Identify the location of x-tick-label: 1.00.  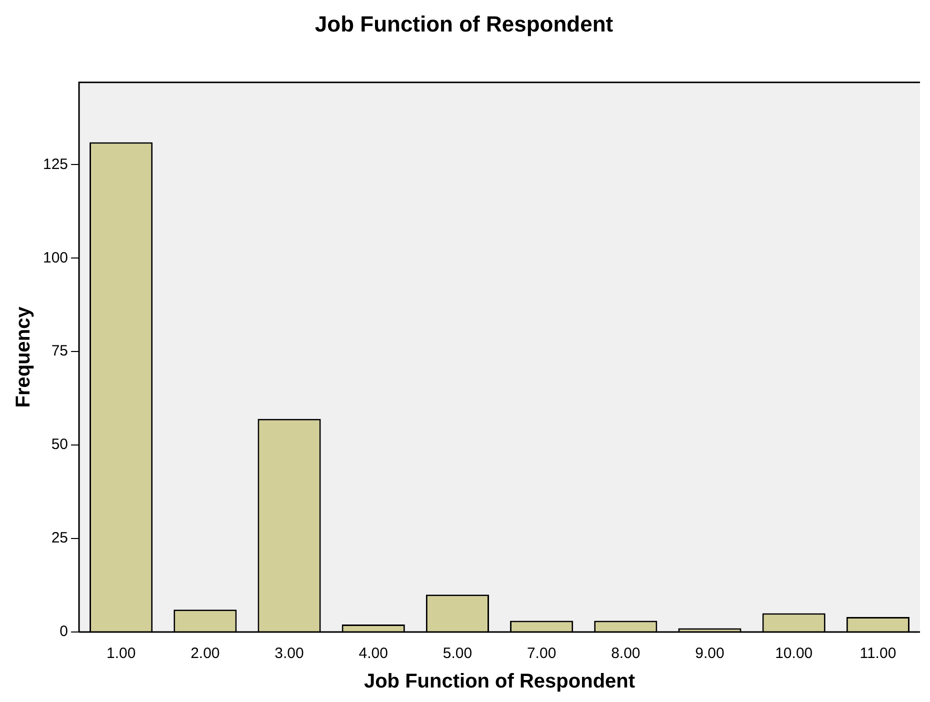
(121, 653).